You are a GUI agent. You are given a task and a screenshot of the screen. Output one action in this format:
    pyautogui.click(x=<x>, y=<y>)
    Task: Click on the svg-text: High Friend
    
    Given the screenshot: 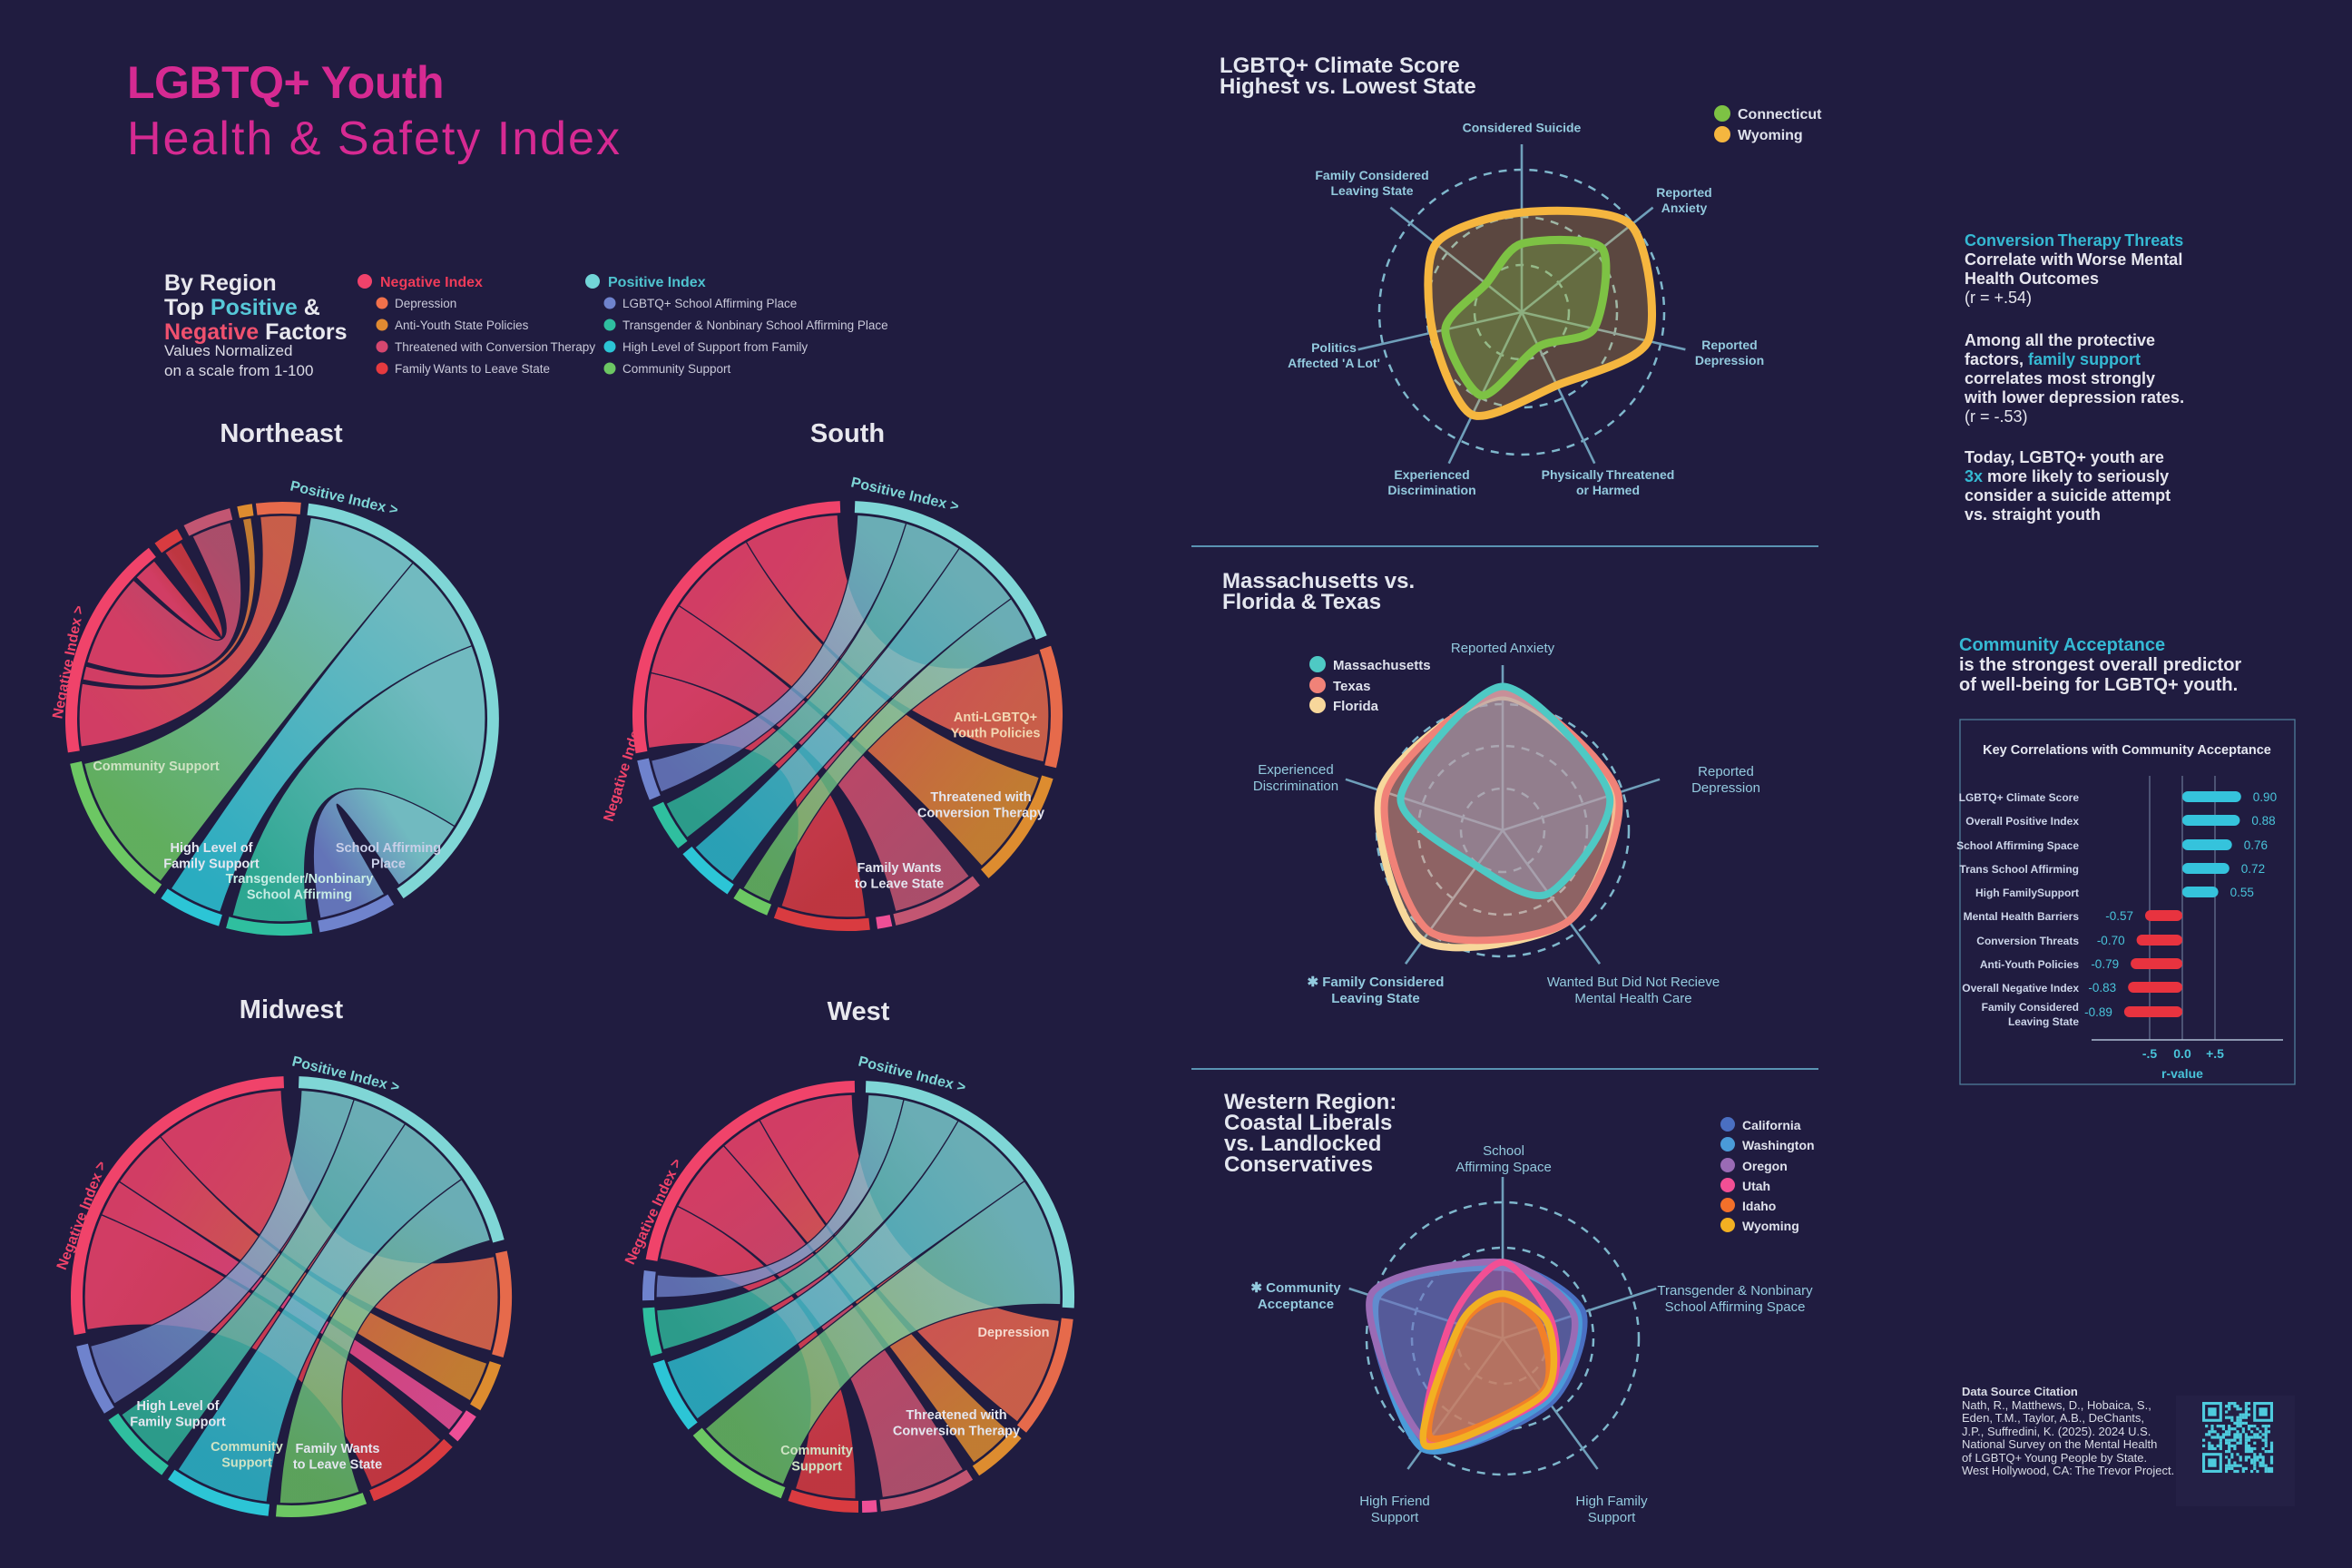 What is the action you would take?
    pyautogui.click(x=1394, y=1501)
    